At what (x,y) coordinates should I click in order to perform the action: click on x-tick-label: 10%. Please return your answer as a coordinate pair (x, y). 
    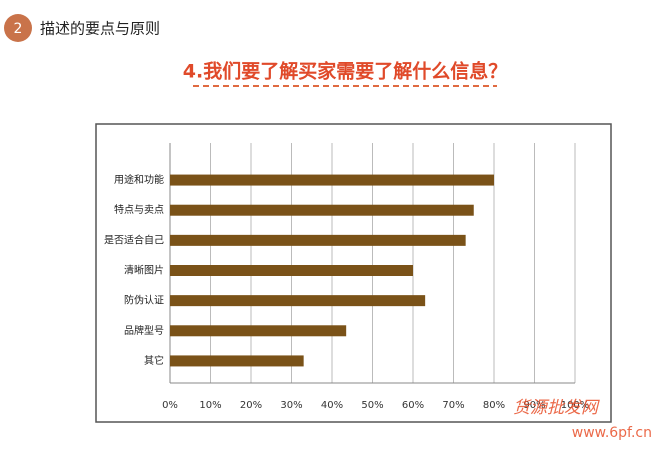
    Looking at the image, I should click on (210, 405).